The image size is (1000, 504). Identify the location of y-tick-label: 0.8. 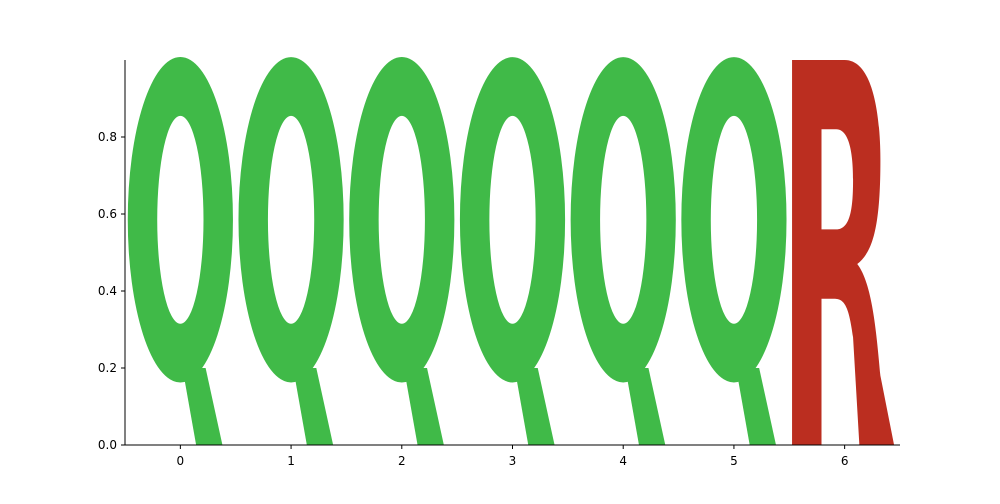
(107, 137).